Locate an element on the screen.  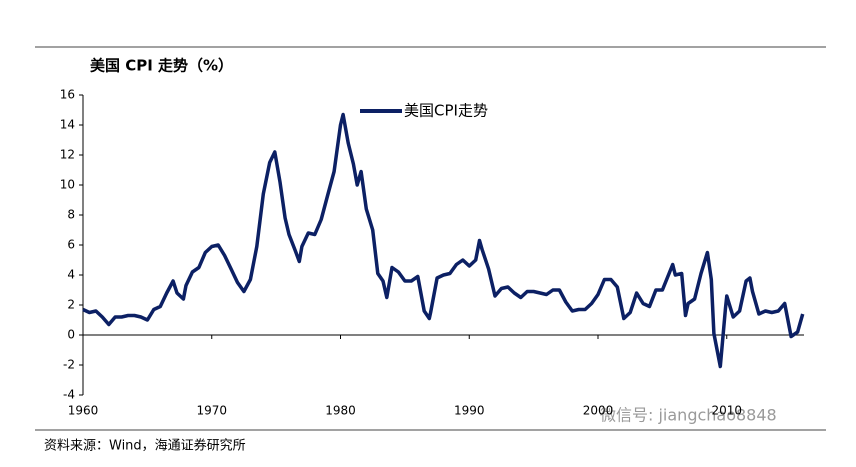
x-tick-label: 1980 is located at coordinates (340, 411).